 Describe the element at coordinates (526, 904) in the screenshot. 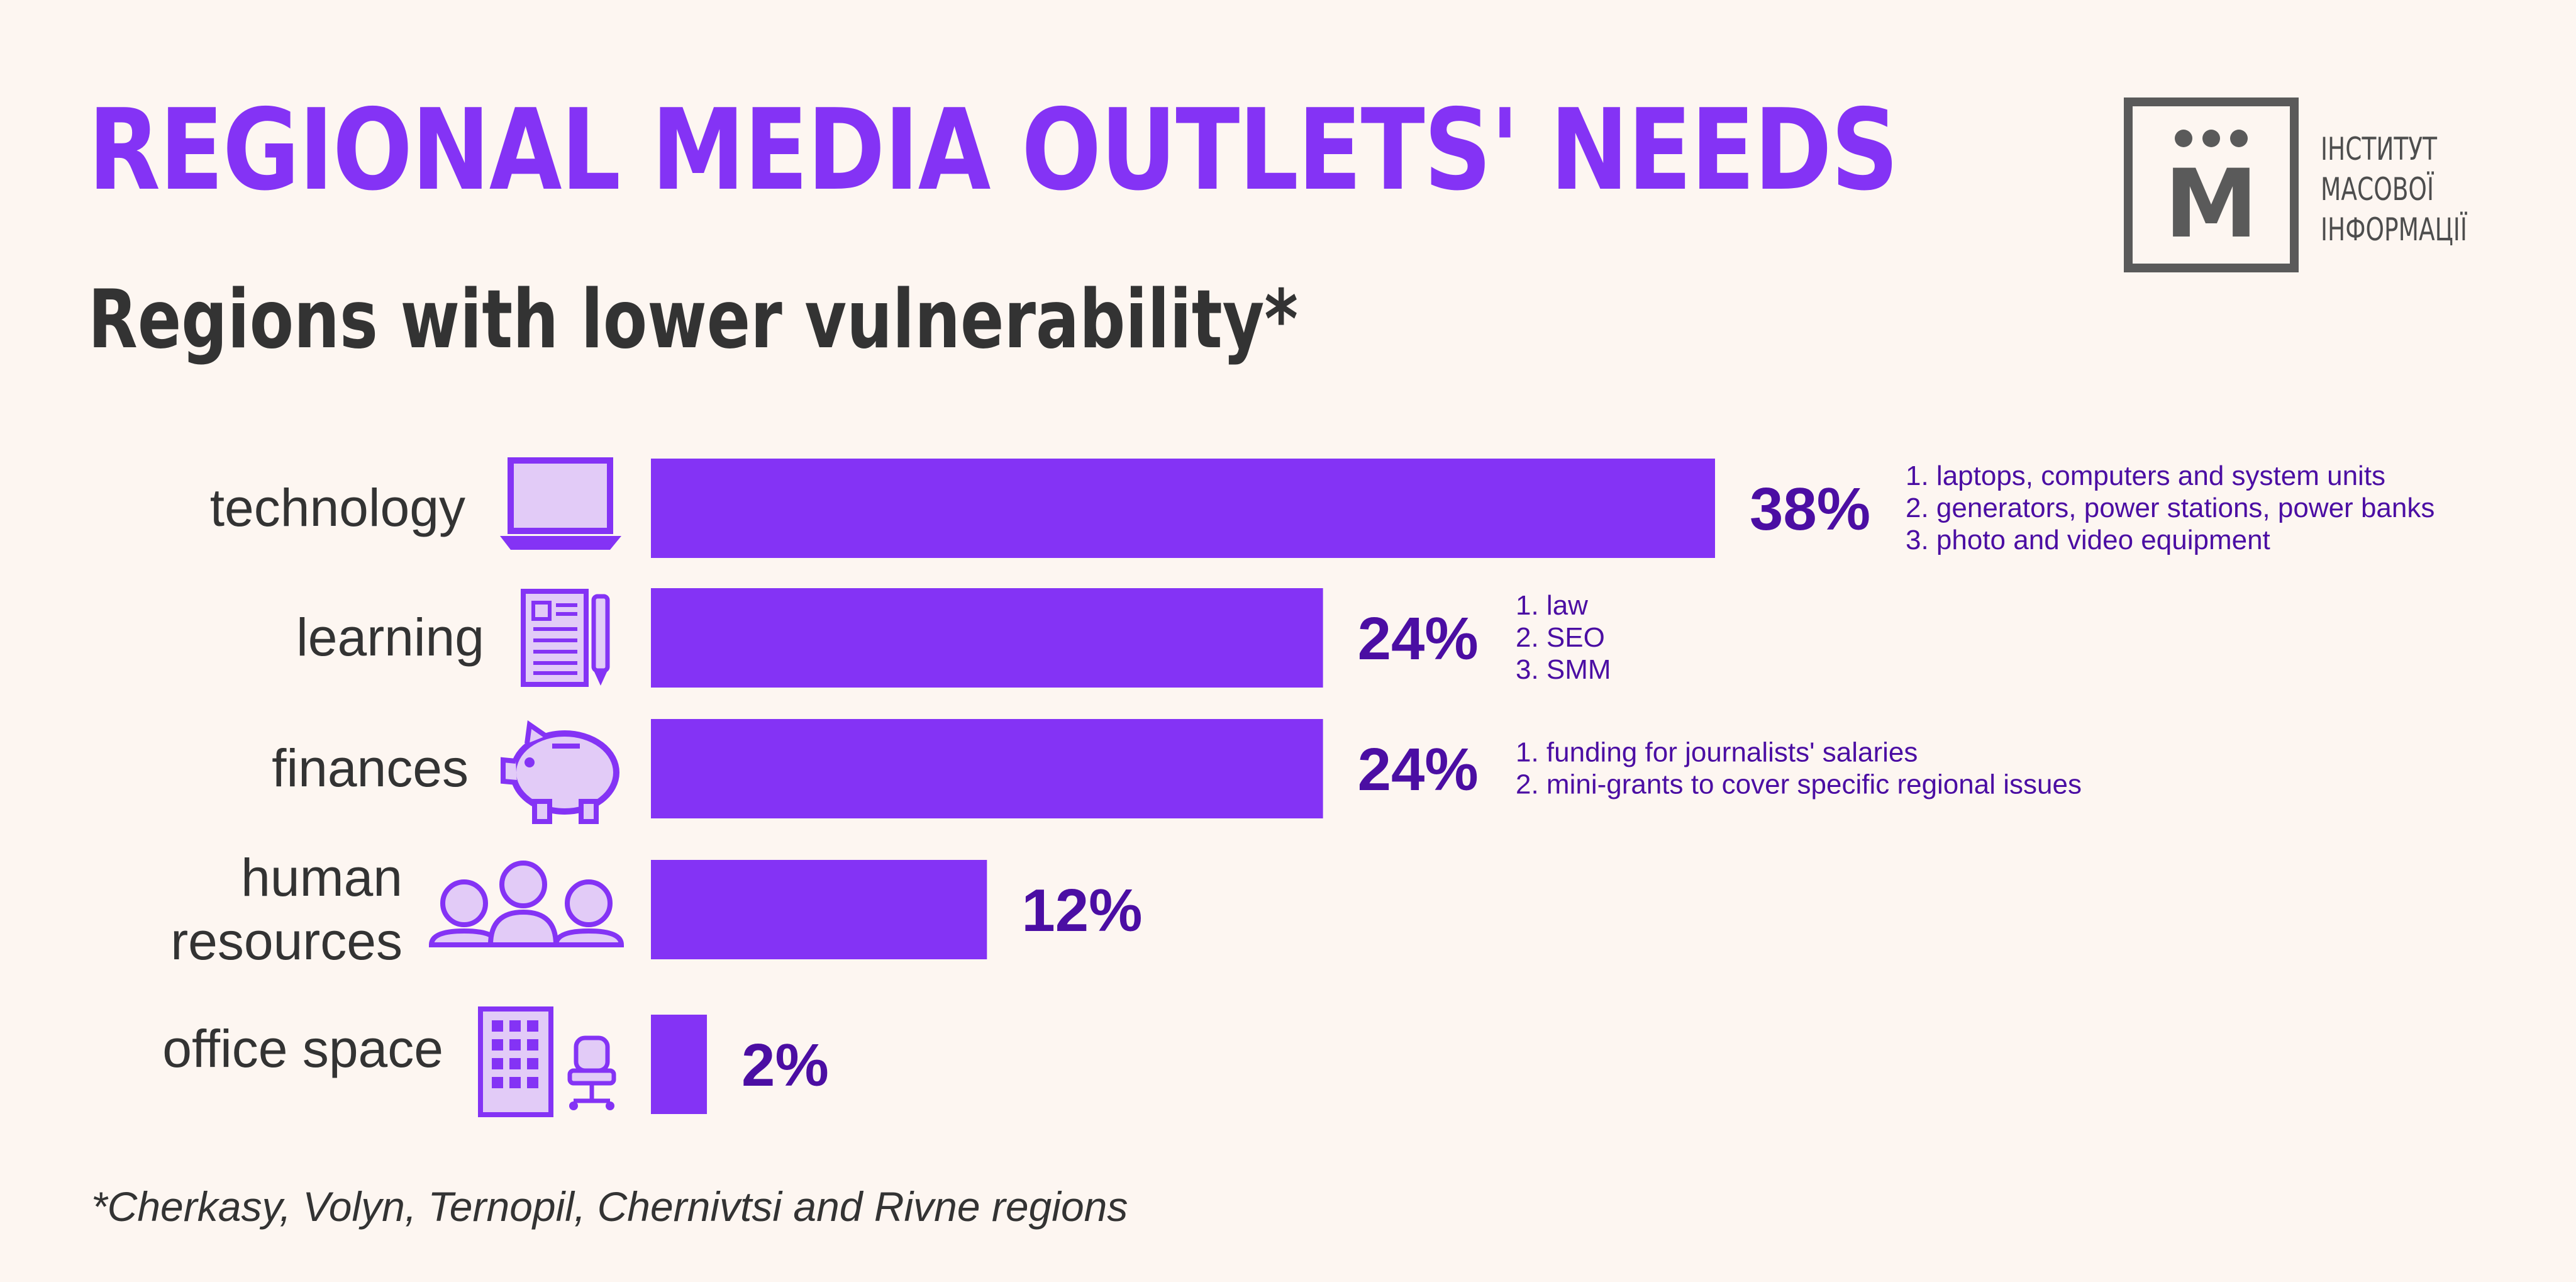

I see `people-icon` at that location.